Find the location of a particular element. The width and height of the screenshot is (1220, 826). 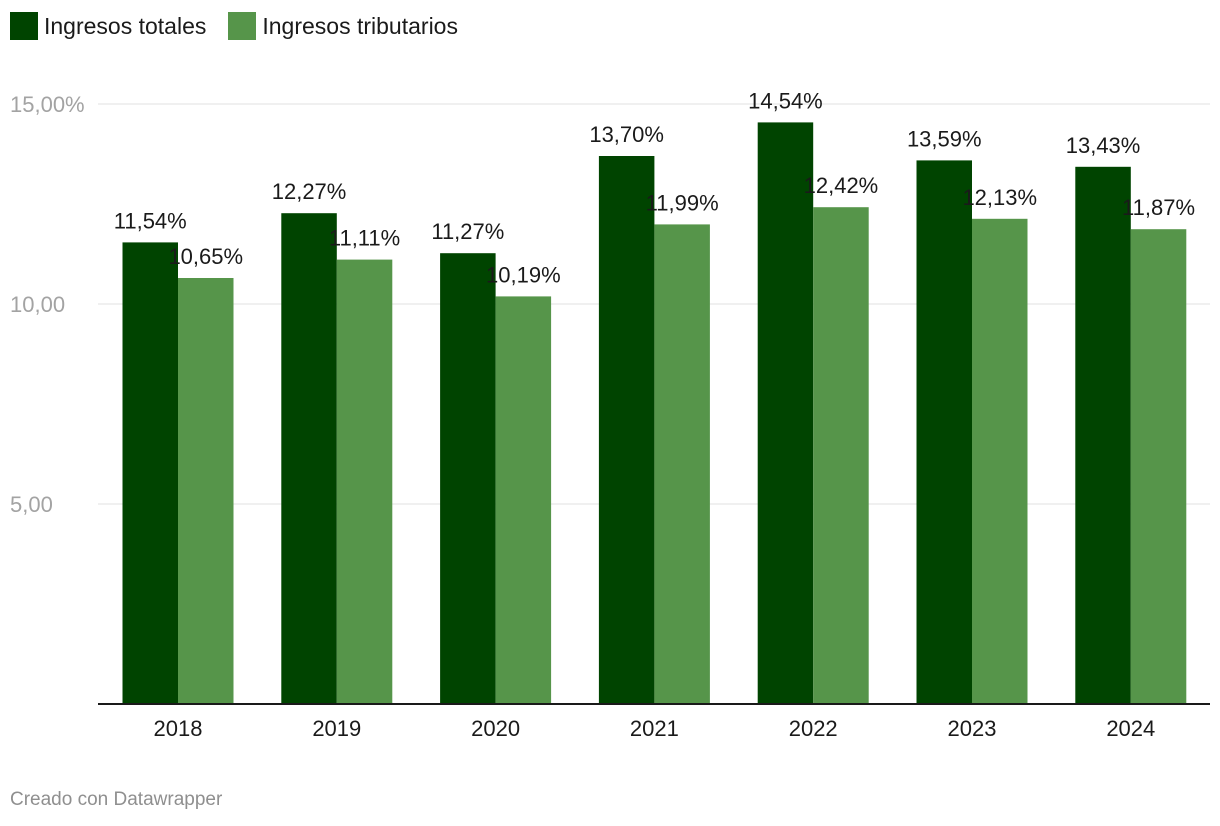

data-label: 12,42% is located at coordinates (841, 185).